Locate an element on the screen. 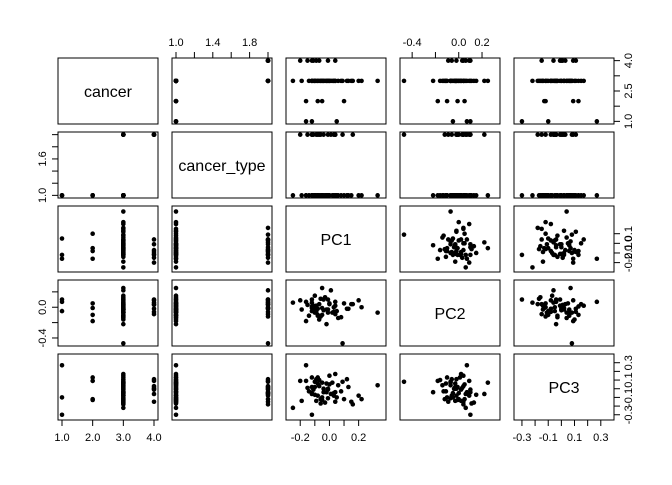 This screenshot has width=672, height=485. tick-label: 0.0 is located at coordinates (43, 307).